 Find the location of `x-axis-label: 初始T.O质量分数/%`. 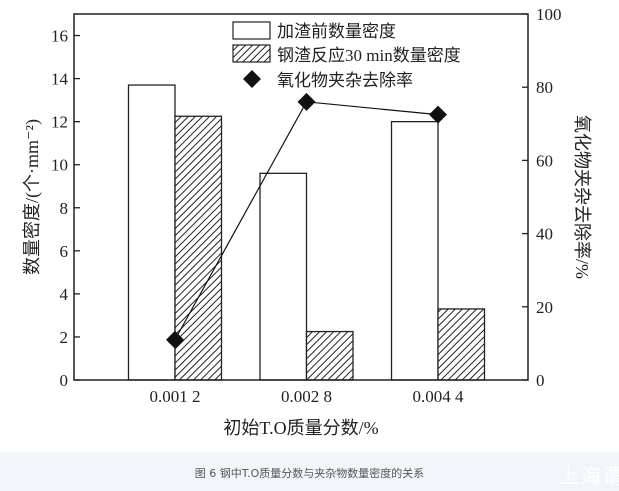

x-axis-label: 初始T.O质量分数/% is located at coordinates (300, 428).